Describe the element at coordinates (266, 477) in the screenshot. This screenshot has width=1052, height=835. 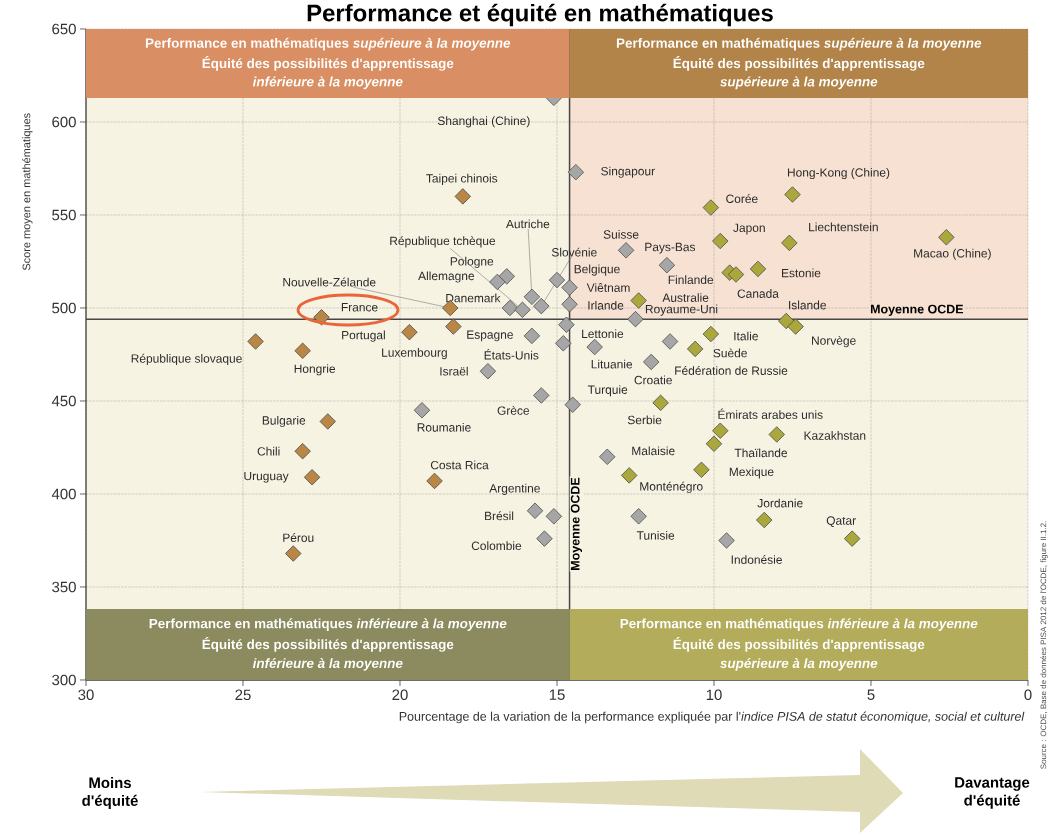
I see `data-label: Uruguay` at that location.